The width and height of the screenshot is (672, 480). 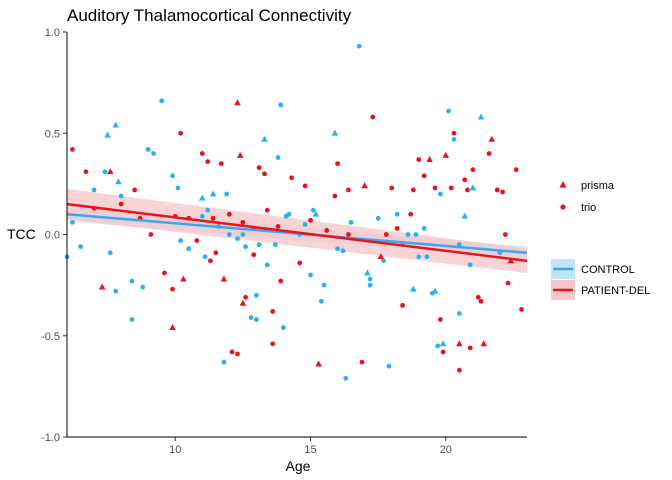 What do you see at coordinates (175, 450) in the screenshot?
I see `x-tick-label: 10` at bounding box center [175, 450].